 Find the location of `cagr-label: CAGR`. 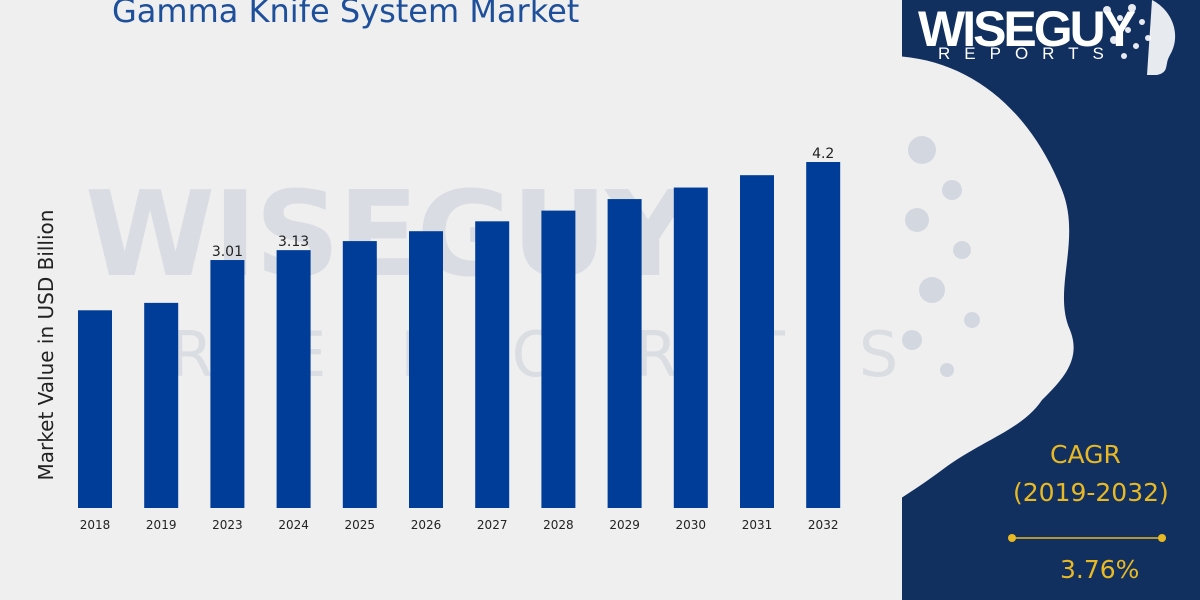

cagr-label: CAGR is located at coordinates (1085, 454).